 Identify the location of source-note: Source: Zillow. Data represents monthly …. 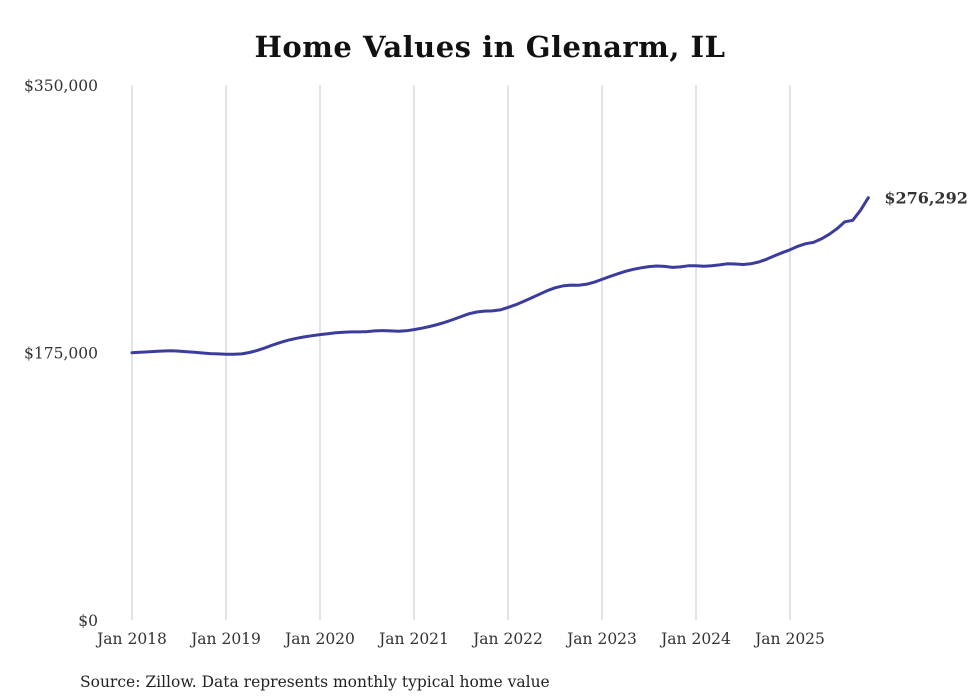
(315, 682).